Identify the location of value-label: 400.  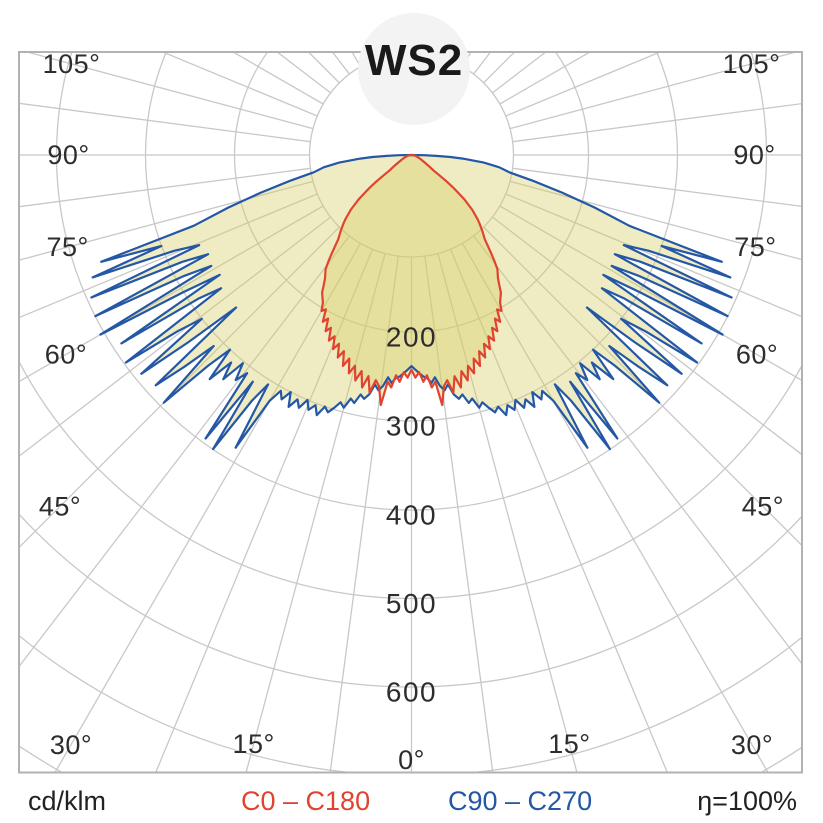
(411, 515).